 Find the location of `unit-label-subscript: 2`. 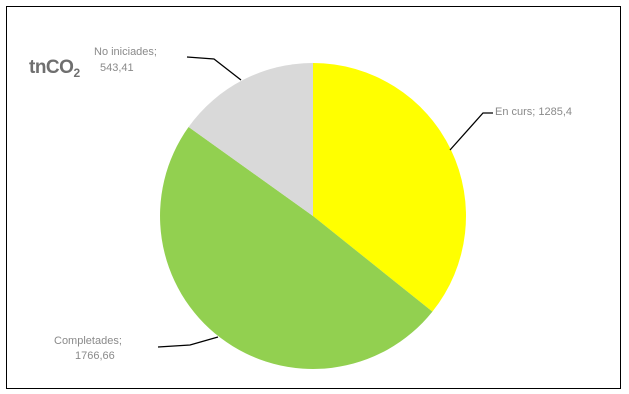

unit-label-subscript: 2 is located at coordinates (76, 73).